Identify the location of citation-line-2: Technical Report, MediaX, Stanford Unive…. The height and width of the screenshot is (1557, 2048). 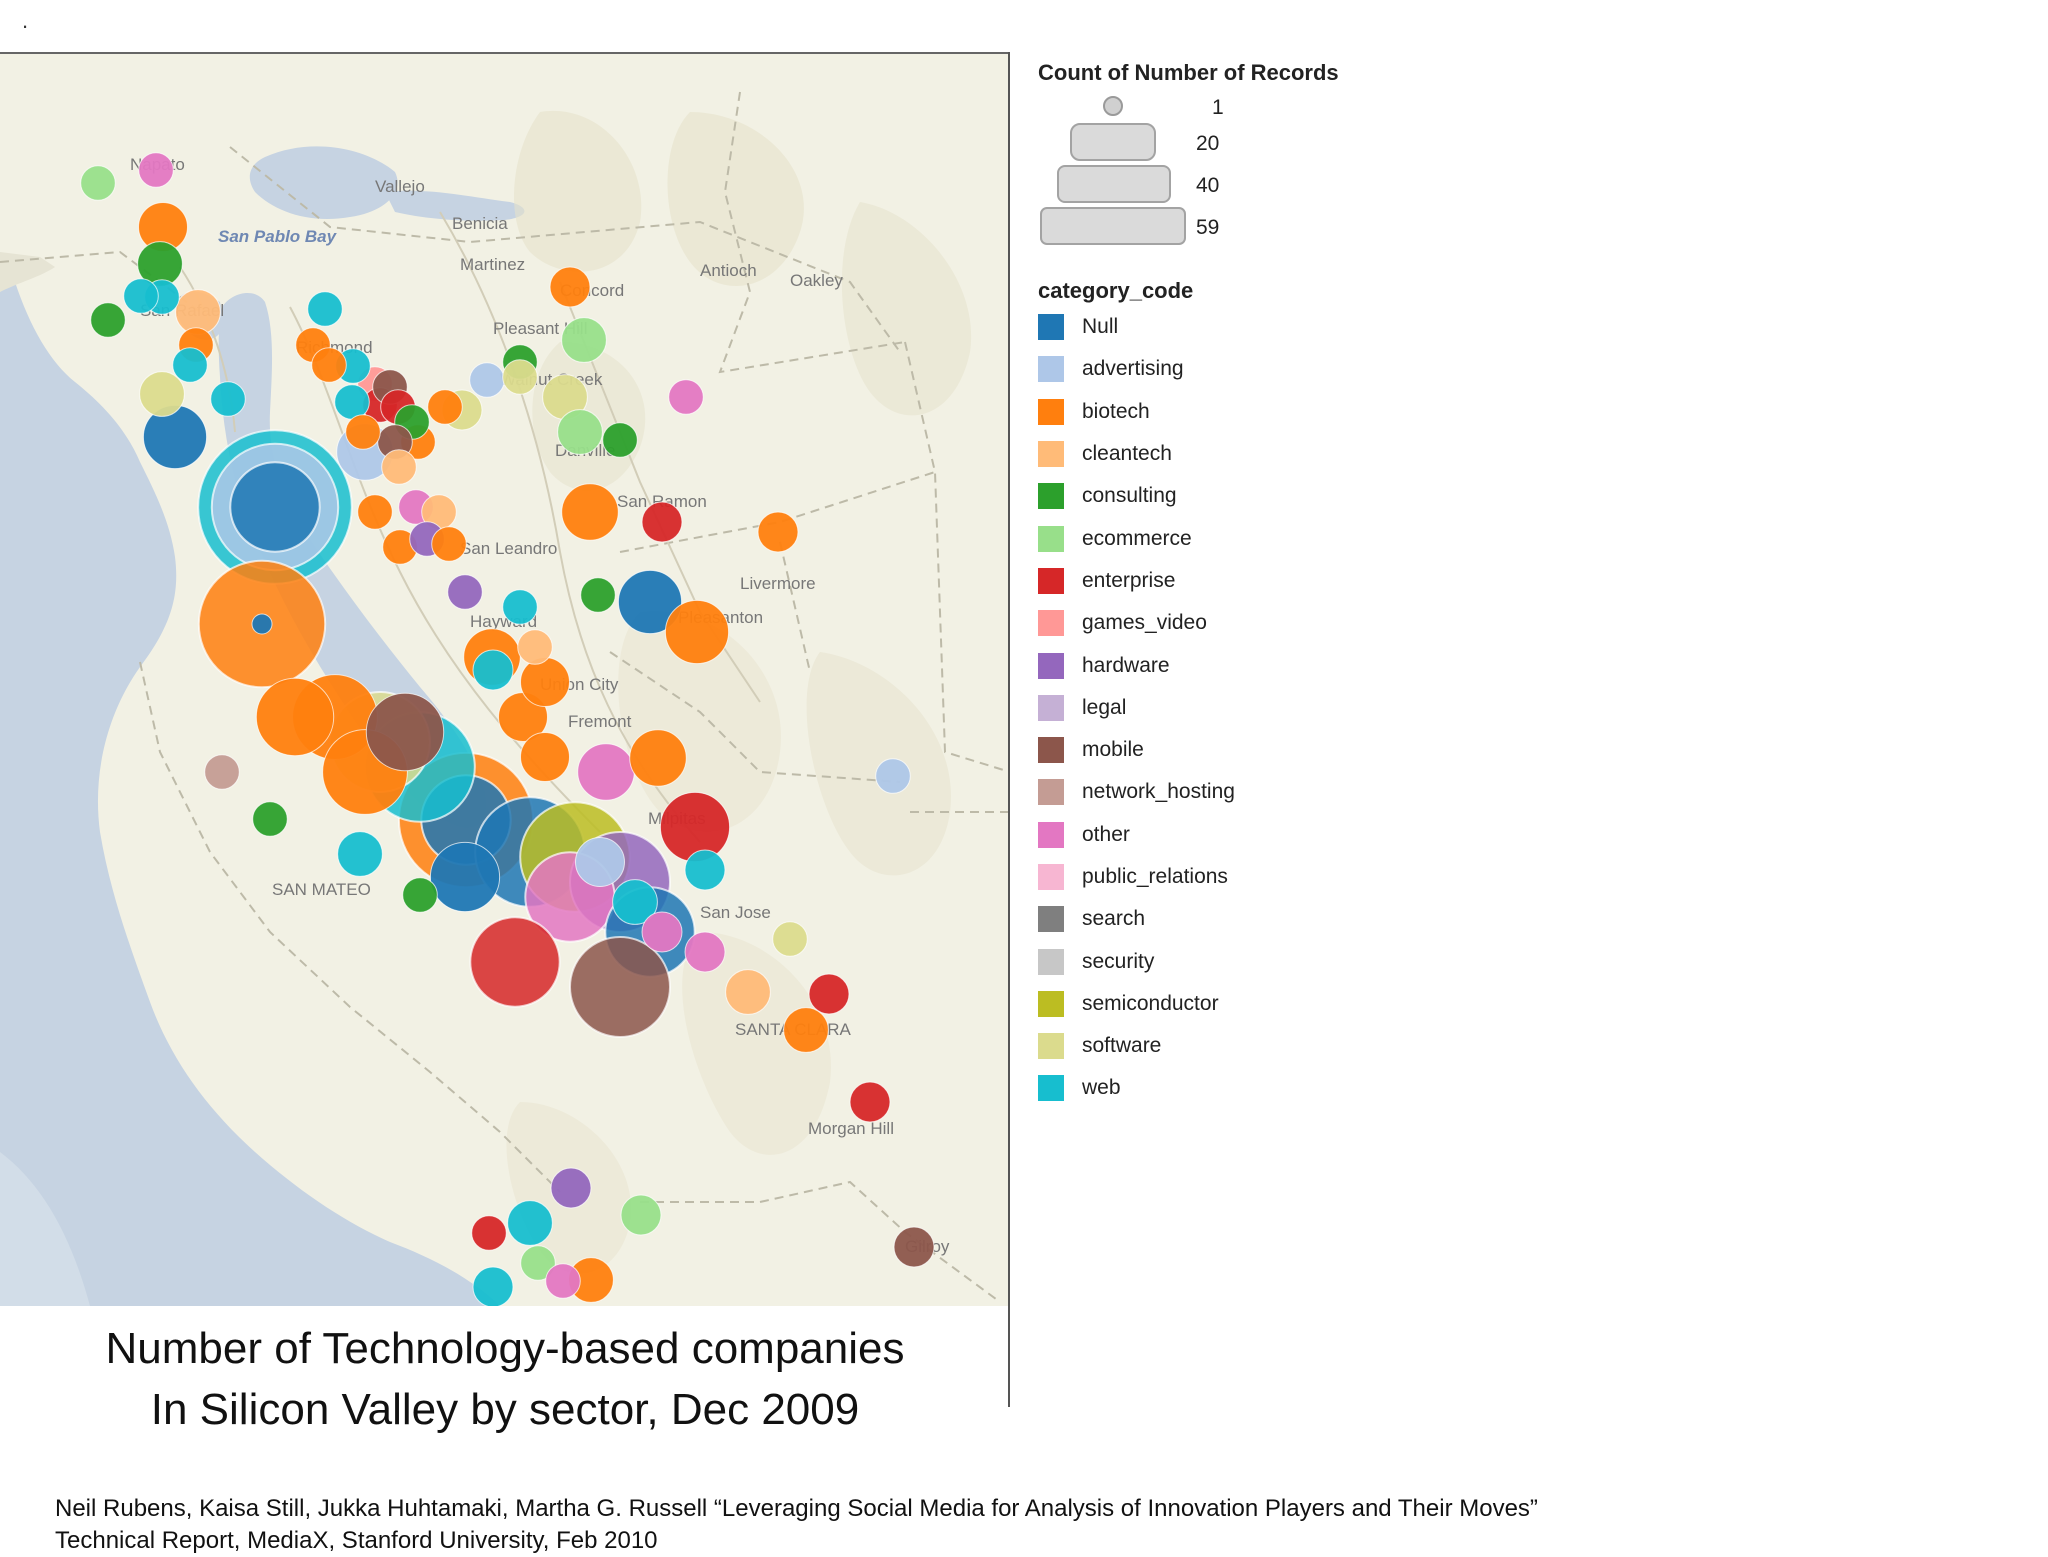
(356, 1540).